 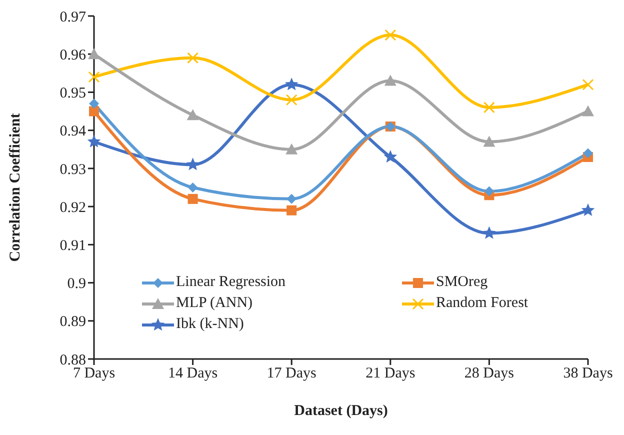 I want to click on y-tick-label: 0.88, so click(x=73, y=360).